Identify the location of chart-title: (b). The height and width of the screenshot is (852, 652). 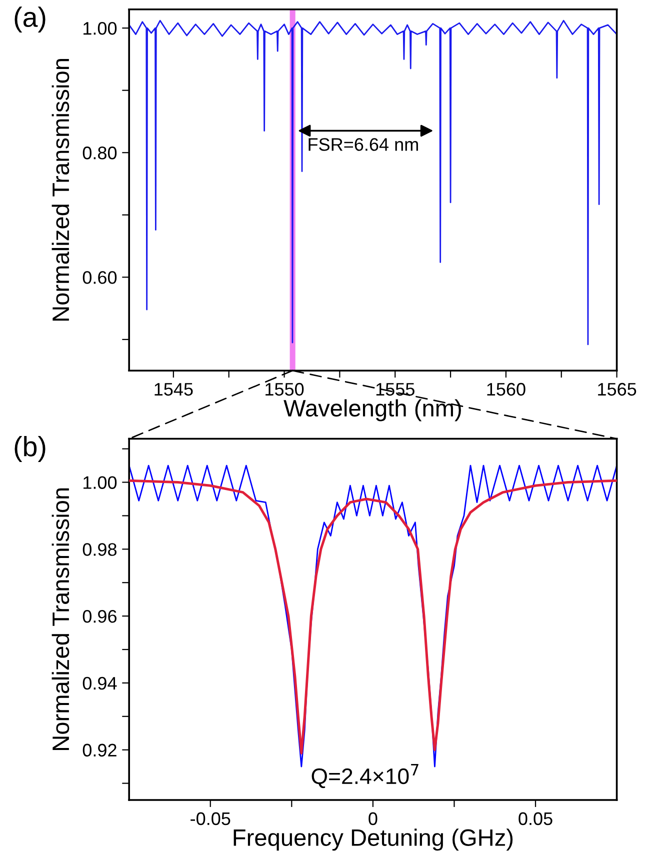
(30, 449).